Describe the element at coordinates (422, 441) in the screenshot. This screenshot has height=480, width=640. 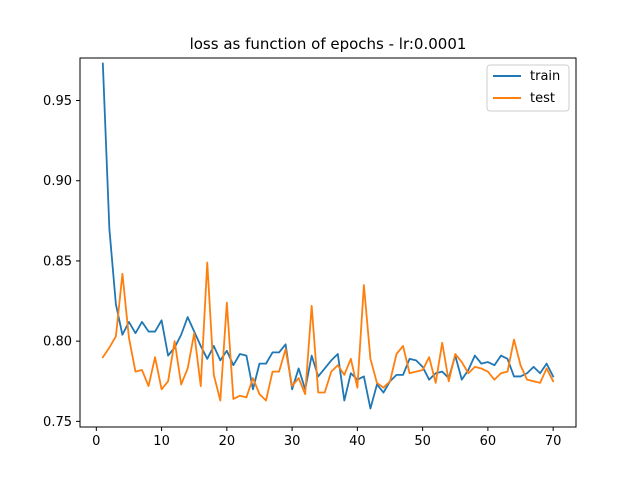
I see `x-tick-label: 50` at that location.